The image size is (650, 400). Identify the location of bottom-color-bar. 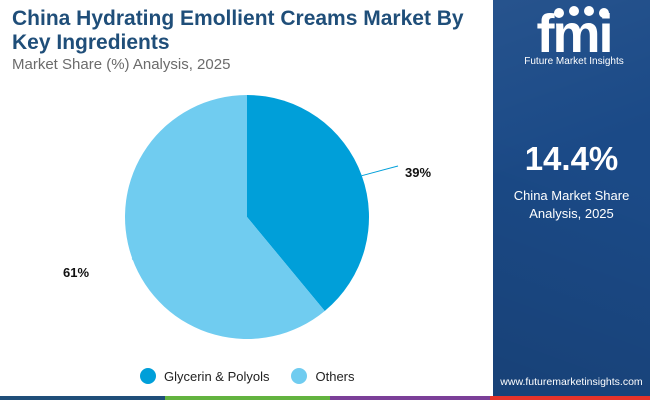
(325, 398).